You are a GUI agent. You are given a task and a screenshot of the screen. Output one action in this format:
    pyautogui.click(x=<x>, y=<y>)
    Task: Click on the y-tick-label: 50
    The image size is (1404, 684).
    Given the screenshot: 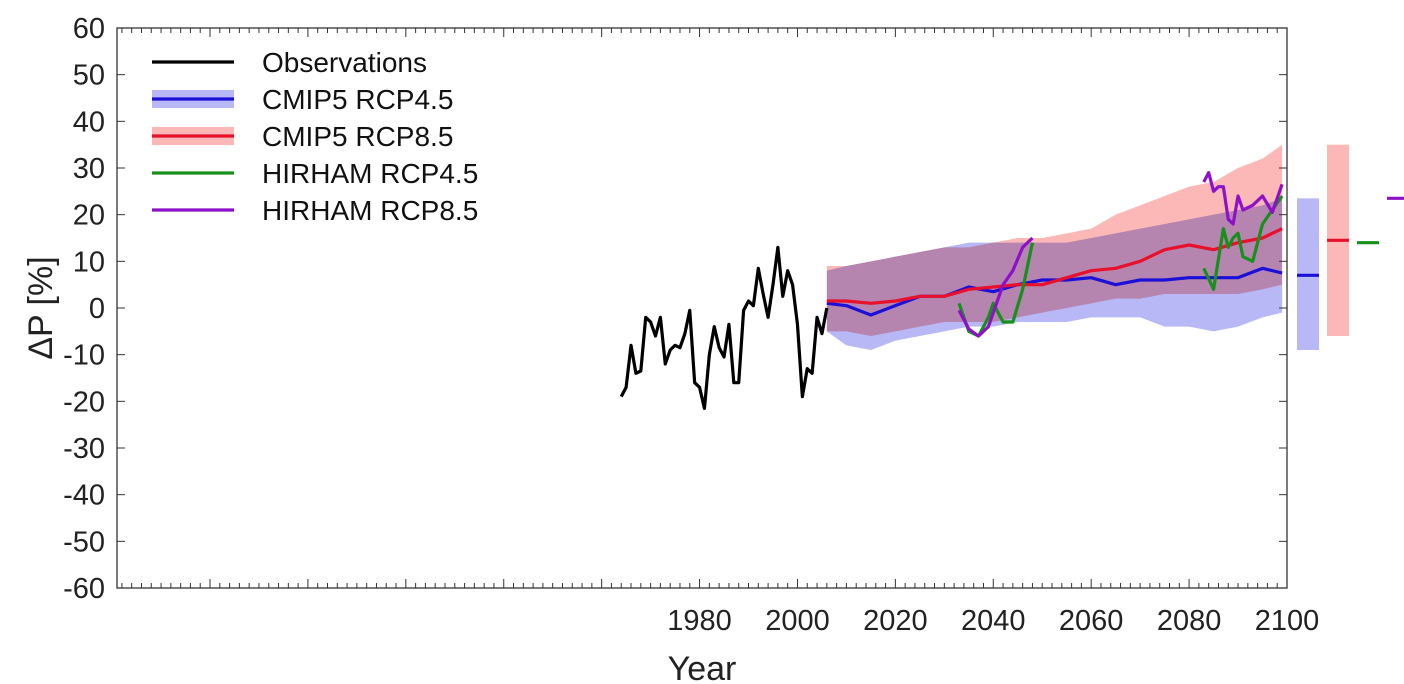 What is the action you would take?
    pyautogui.click(x=89, y=76)
    